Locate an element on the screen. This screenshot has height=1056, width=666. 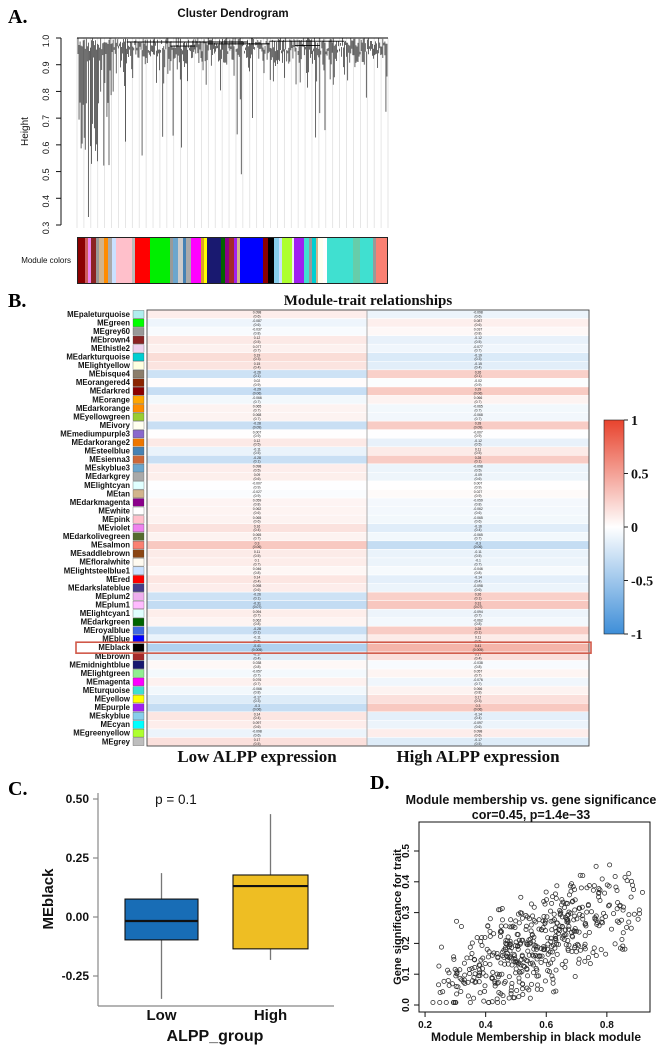
cell-cor-value: 0.41 is located at coordinates (478, 646).